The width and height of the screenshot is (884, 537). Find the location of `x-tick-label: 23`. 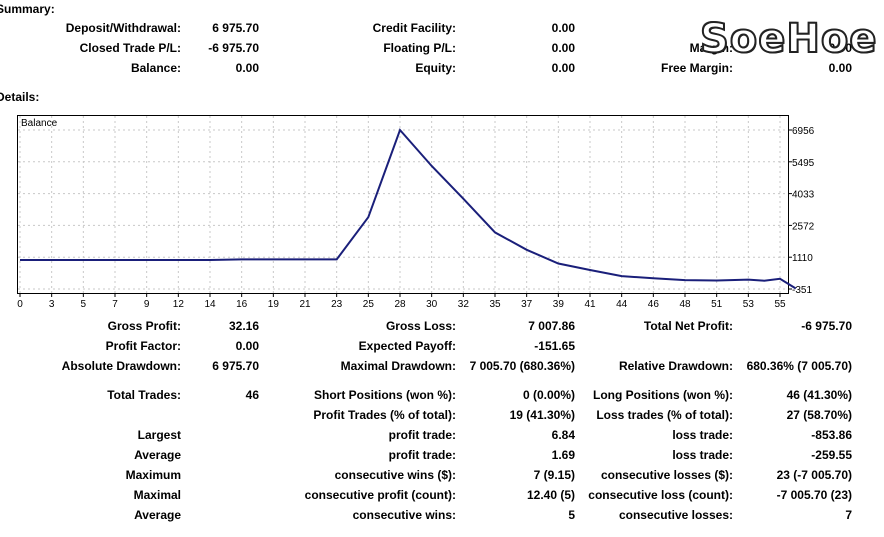

x-tick-label: 23 is located at coordinates (337, 304).